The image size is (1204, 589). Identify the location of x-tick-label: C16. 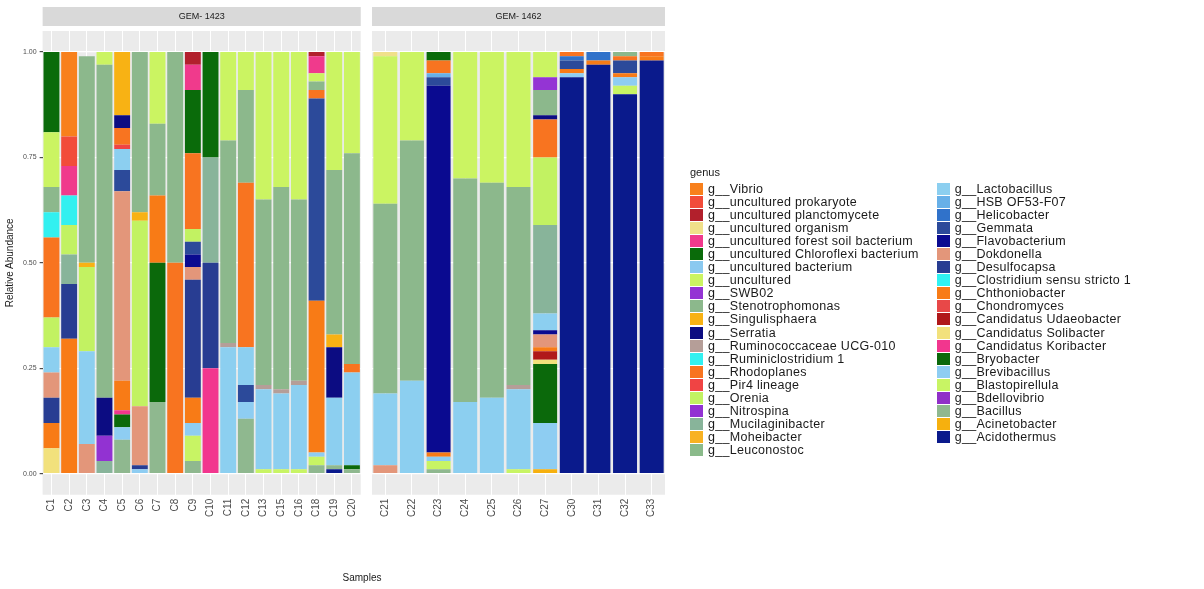
(298, 508).